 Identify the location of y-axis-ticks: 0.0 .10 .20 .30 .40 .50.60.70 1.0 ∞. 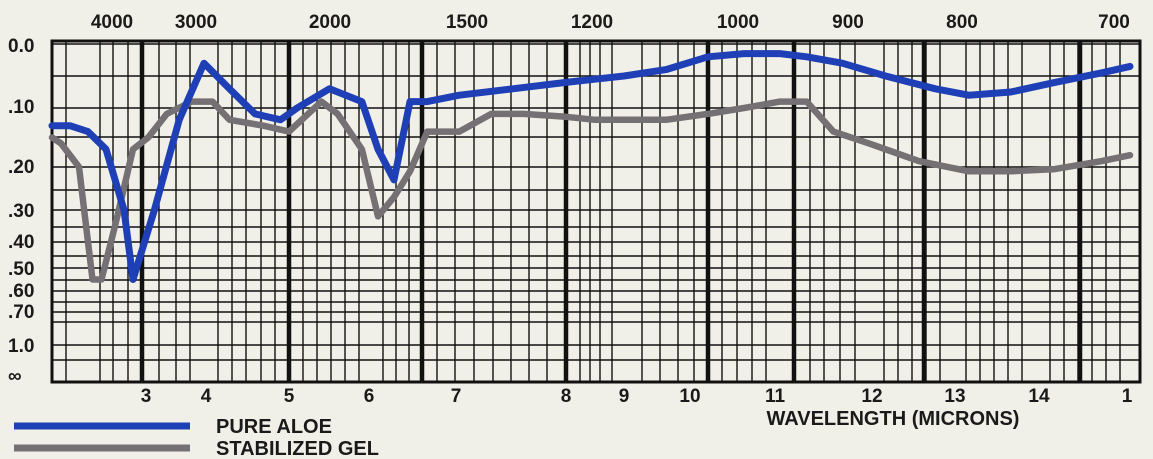
(21, 211).